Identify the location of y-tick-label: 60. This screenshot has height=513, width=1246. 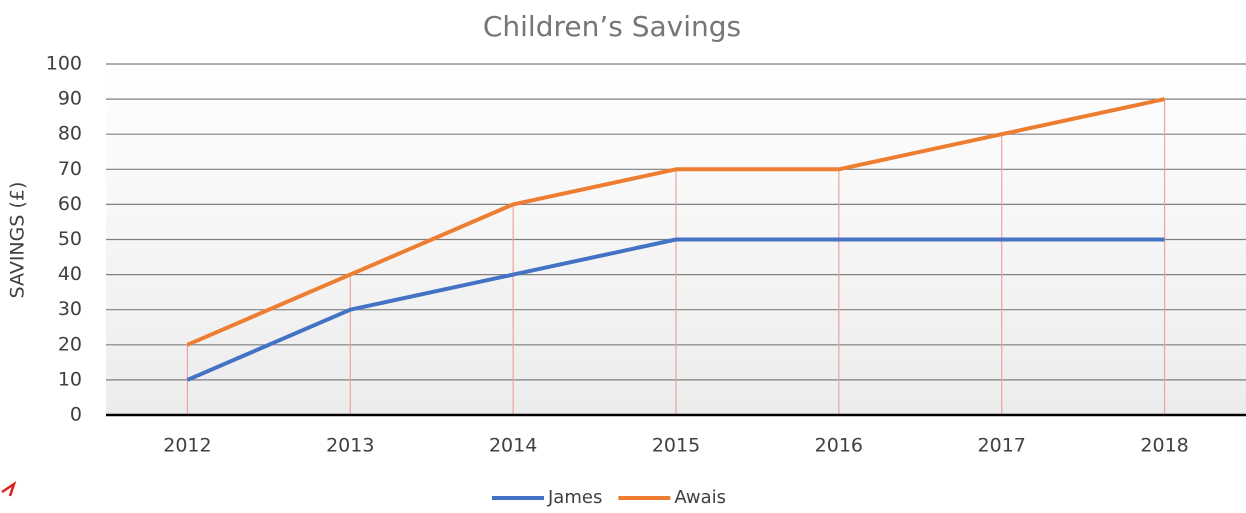
(70, 204).